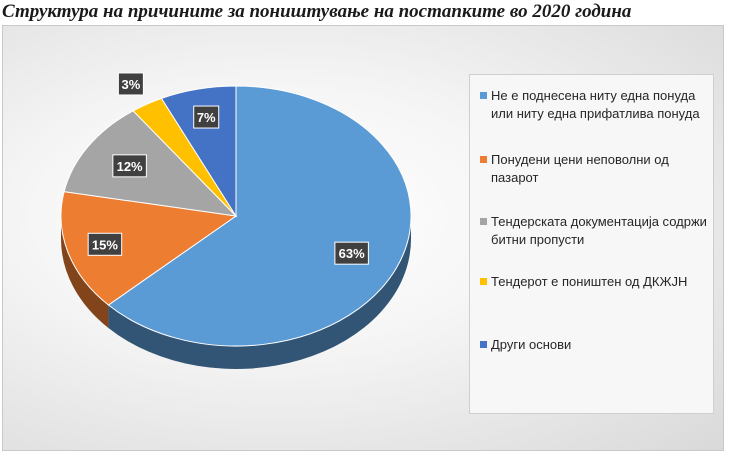 This screenshot has height=451, width=729. I want to click on legend-label-5: Други основи, so click(531, 344).